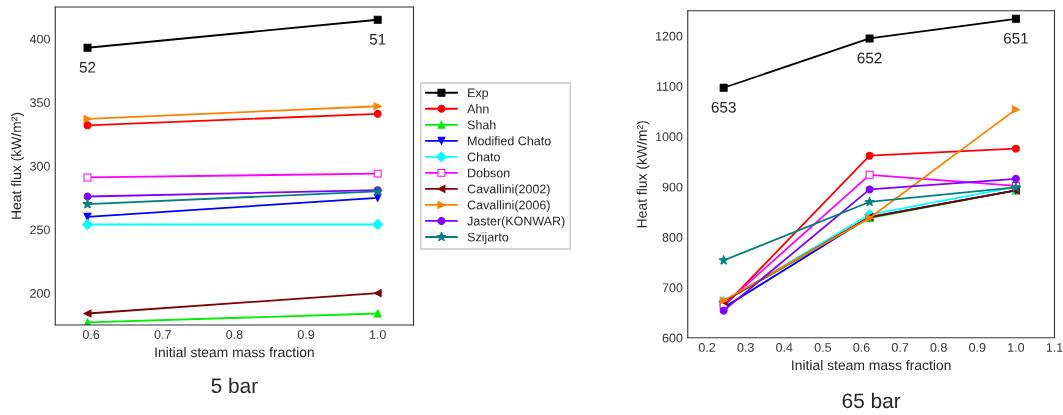 The image size is (1063, 415). What do you see at coordinates (489, 173) in the screenshot?
I see `legend-label: Dobson` at bounding box center [489, 173].